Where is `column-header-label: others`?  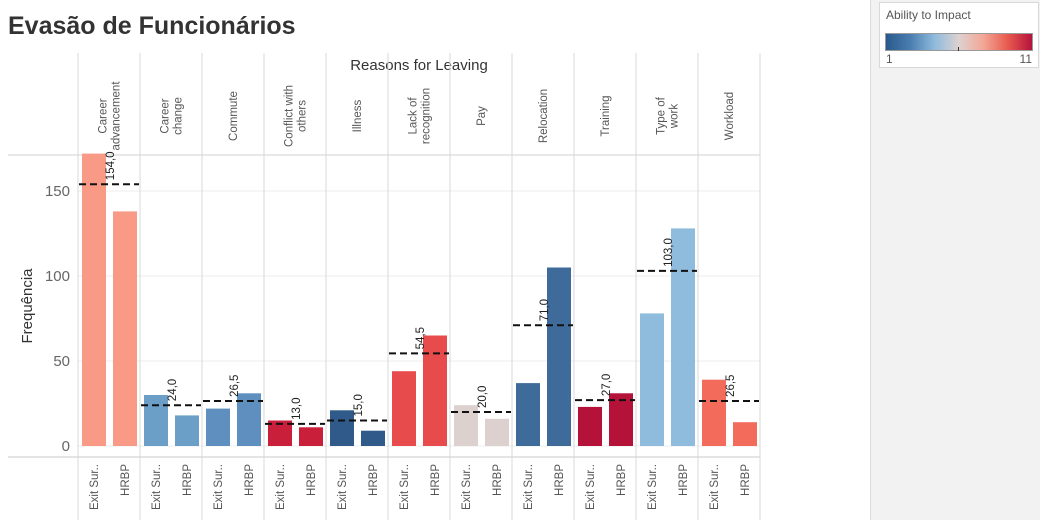 column-header-label: others is located at coordinates (303, 116).